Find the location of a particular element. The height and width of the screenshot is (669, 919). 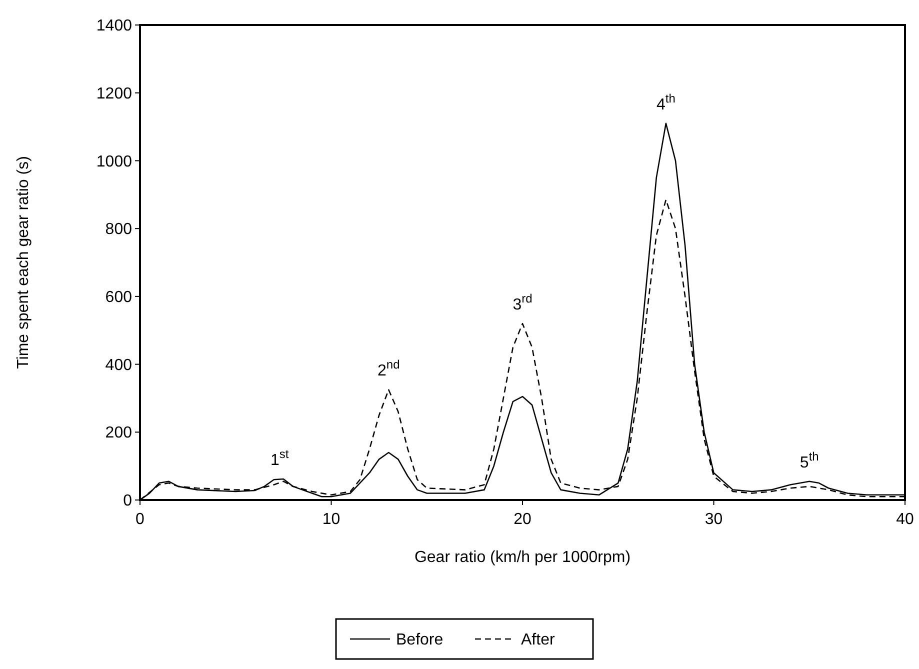

y-tick-label: 600 is located at coordinates (118, 297).